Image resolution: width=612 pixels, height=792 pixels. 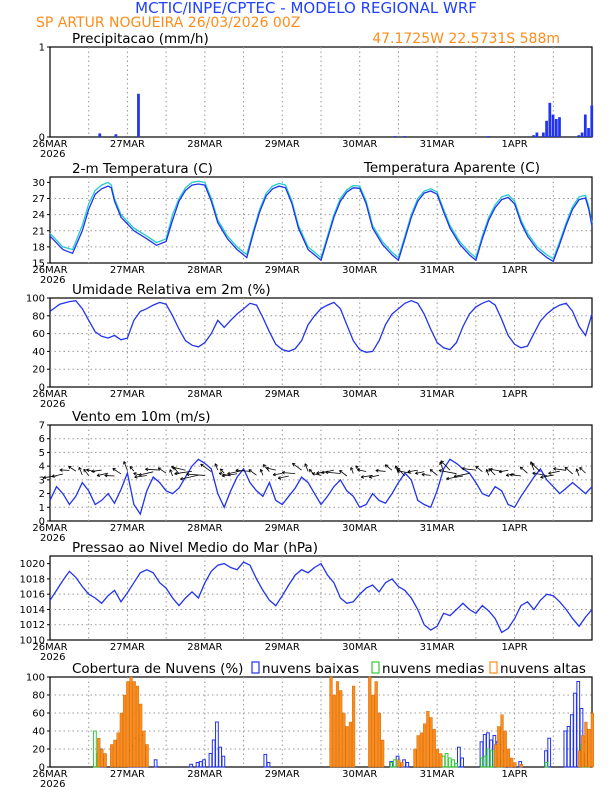 What do you see at coordinates (42, 439) in the screenshot?
I see `y-tick-label: 6` at bounding box center [42, 439].